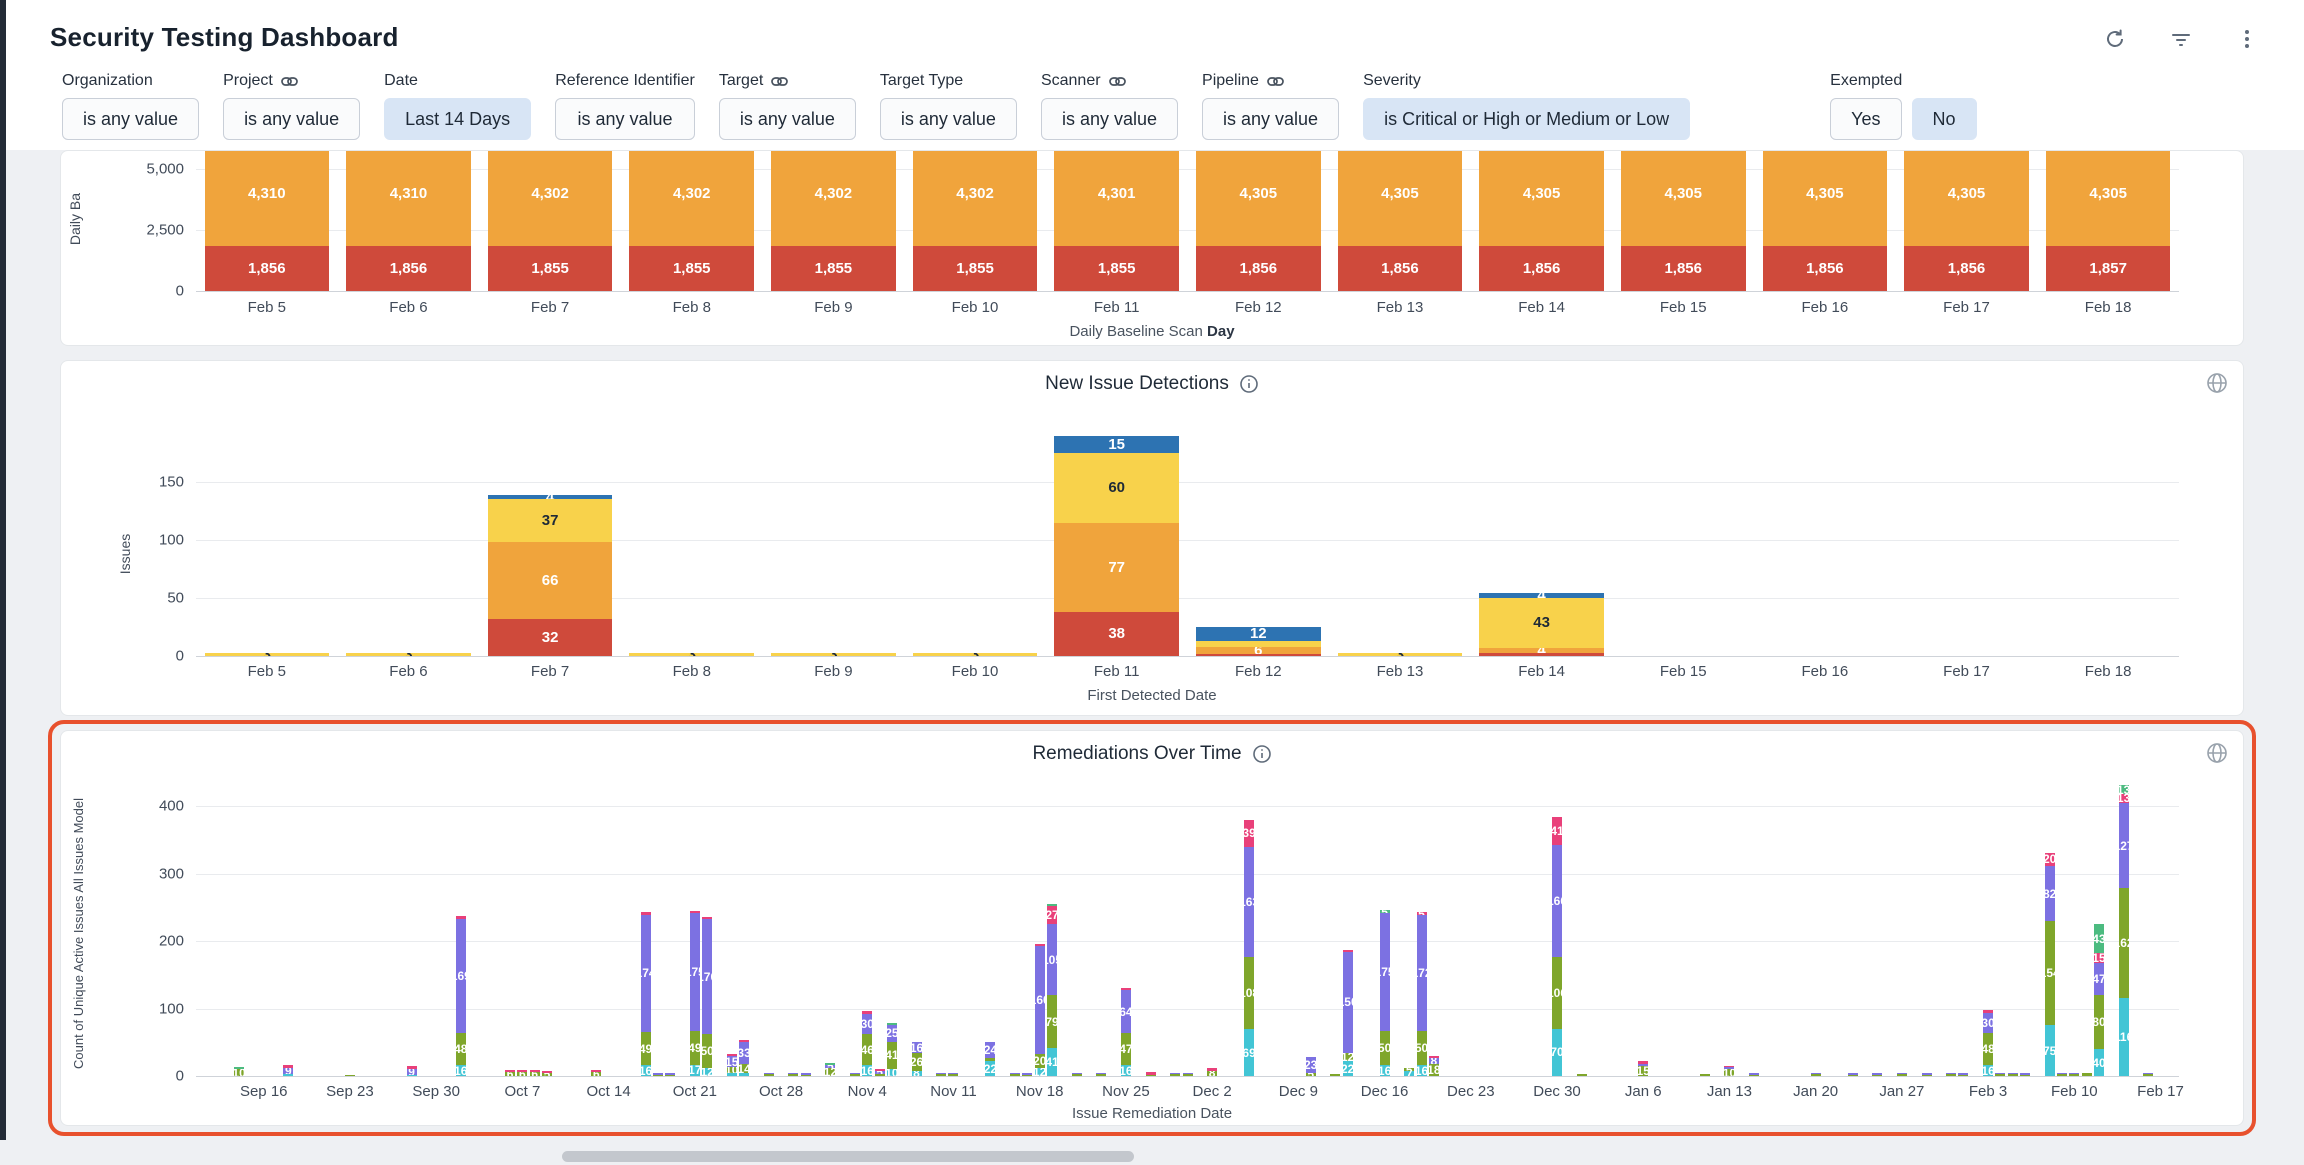  What do you see at coordinates (2049, 964) in the screenshot?
I see `bar-remediation: 751548220` at bounding box center [2049, 964].